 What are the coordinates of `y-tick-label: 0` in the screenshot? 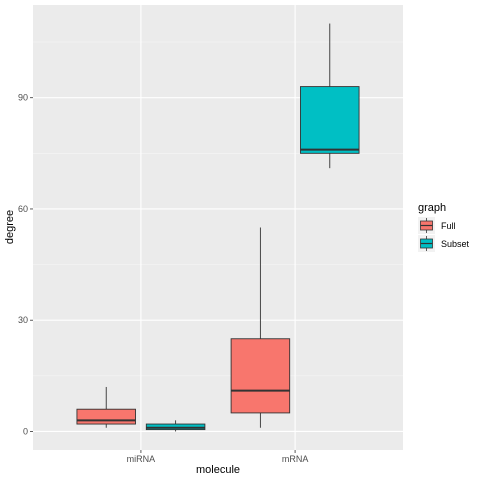 It's located at (25, 431).